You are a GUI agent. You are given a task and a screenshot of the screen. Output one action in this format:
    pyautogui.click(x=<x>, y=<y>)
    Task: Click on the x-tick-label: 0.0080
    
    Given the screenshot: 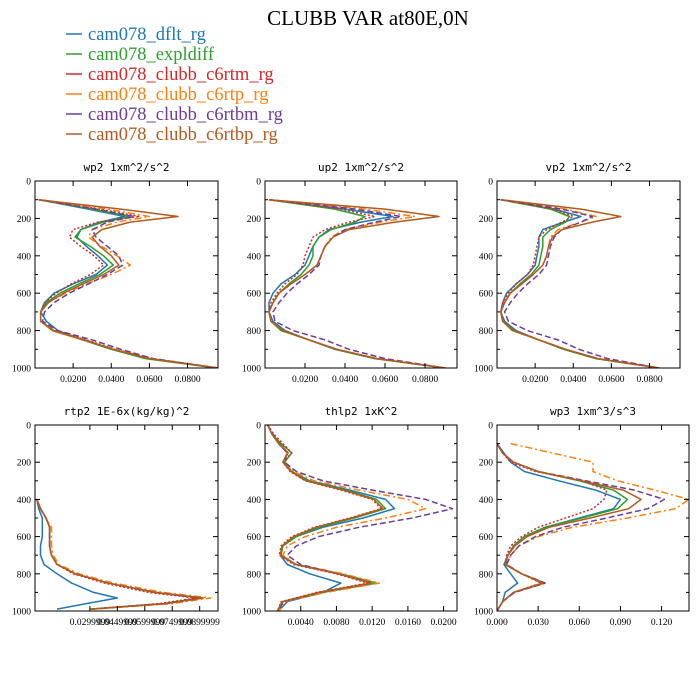 What is the action you would take?
    pyautogui.click(x=336, y=623)
    